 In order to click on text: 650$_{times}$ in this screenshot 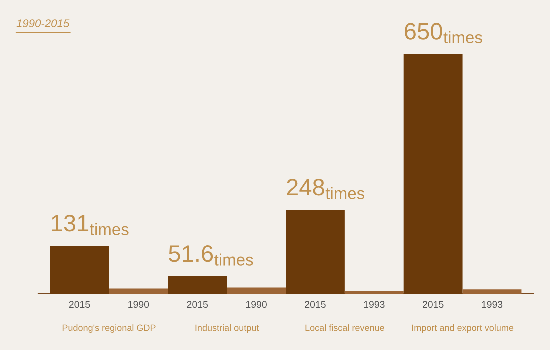, I will do `click(443, 33)`.